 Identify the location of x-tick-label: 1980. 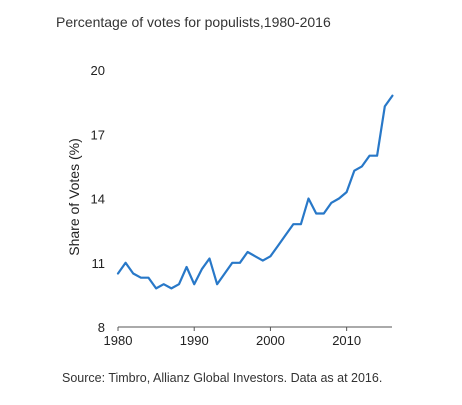
(118, 340).